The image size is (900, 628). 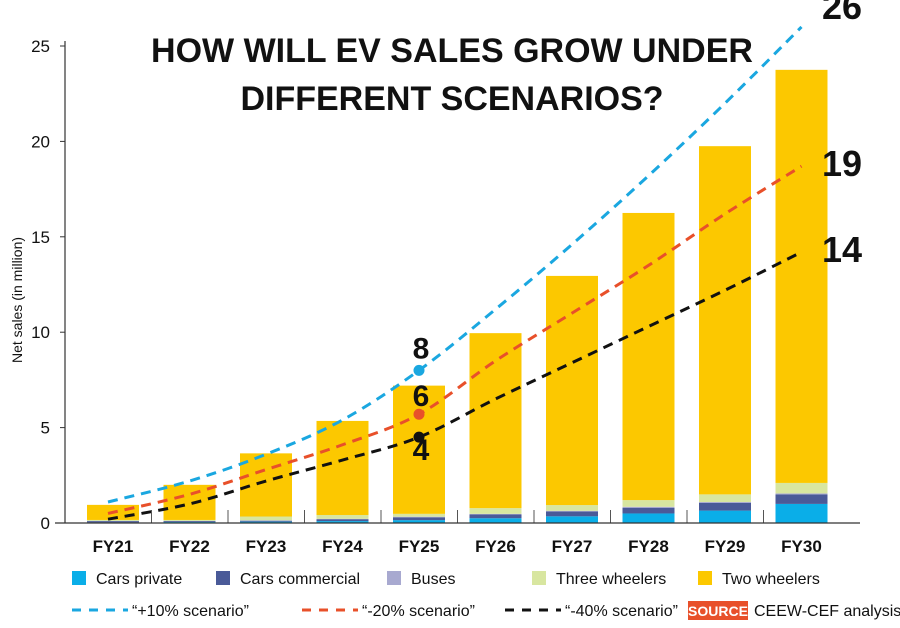 I want to click on x-tick-label: FY28, so click(x=648, y=546).